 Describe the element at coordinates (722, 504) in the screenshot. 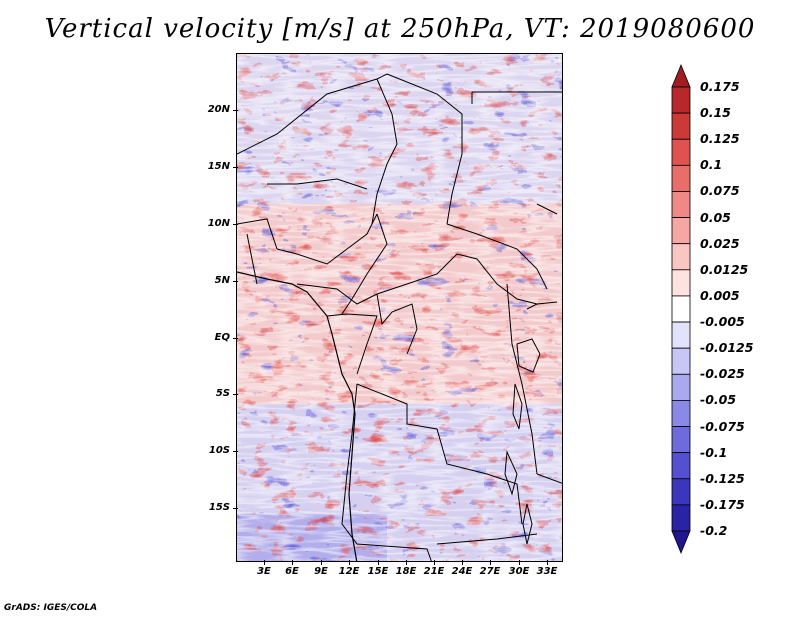

I see `colorbar-label: -0.175` at that location.